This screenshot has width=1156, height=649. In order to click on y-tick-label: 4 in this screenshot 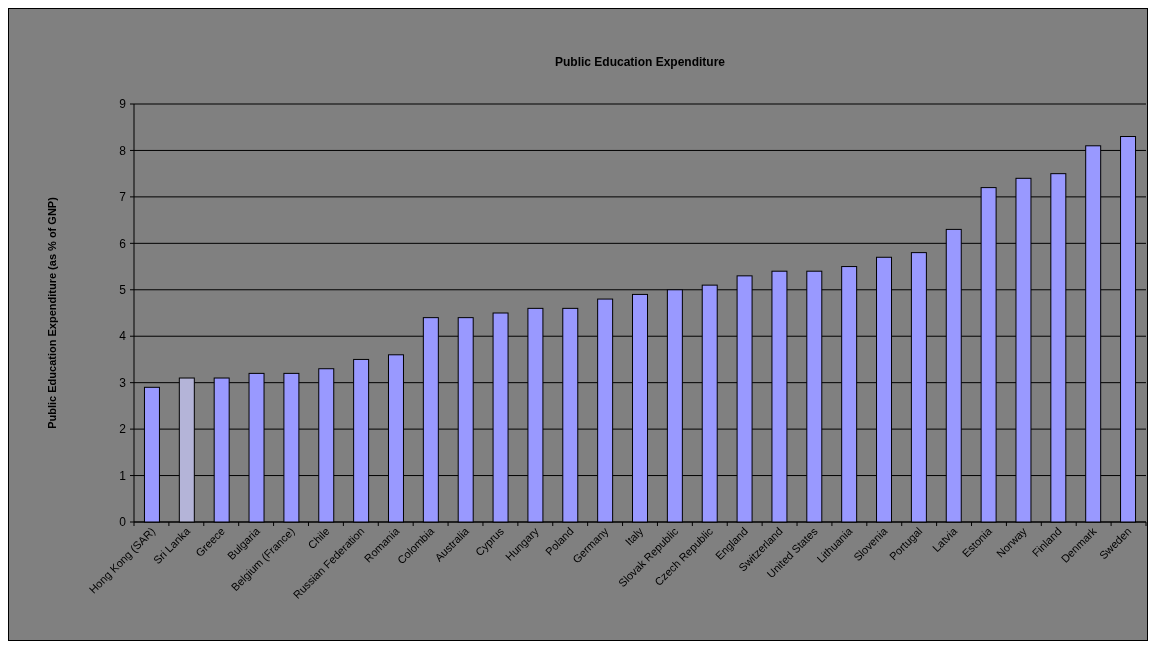, I will do `click(123, 336)`.